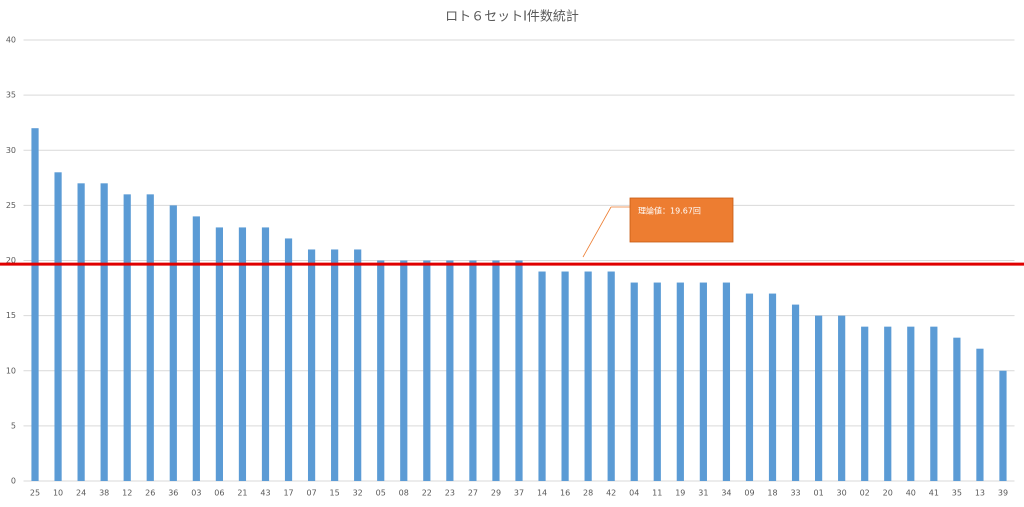 The height and width of the screenshot is (507, 1024). I want to click on callout-leader, so click(597, 232).